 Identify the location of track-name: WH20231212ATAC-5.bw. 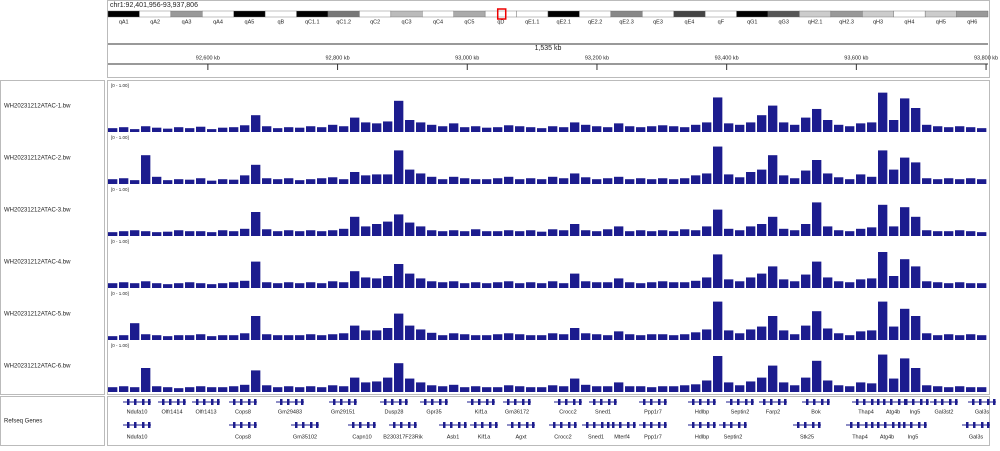
(37, 315).